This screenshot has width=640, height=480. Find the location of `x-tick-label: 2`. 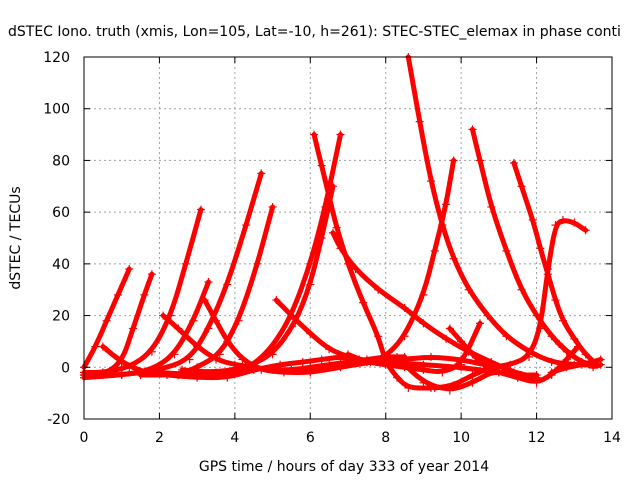

x-tick-label: 2 is located at coordinates (159, 438).